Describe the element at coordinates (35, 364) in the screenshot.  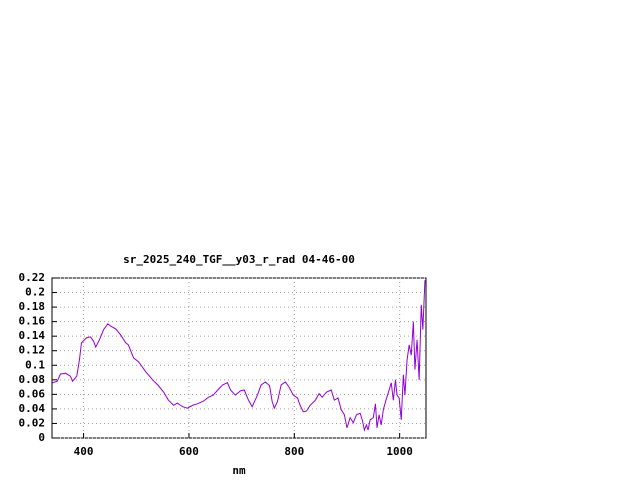
I see `y-tick-label: 0.1` at that location.